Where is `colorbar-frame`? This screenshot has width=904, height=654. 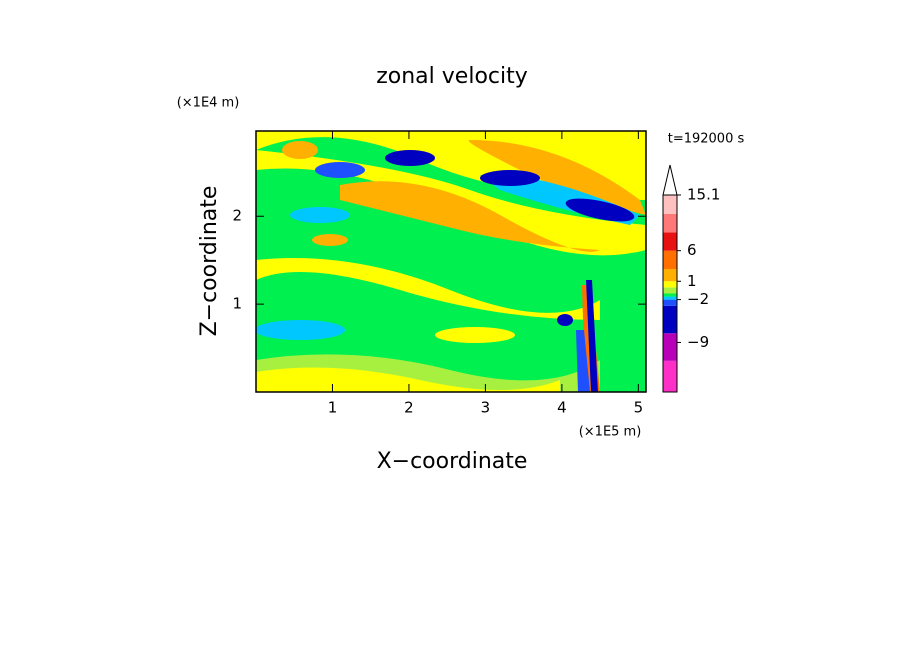 colorbar-frame is located at coordinates (670, 293).